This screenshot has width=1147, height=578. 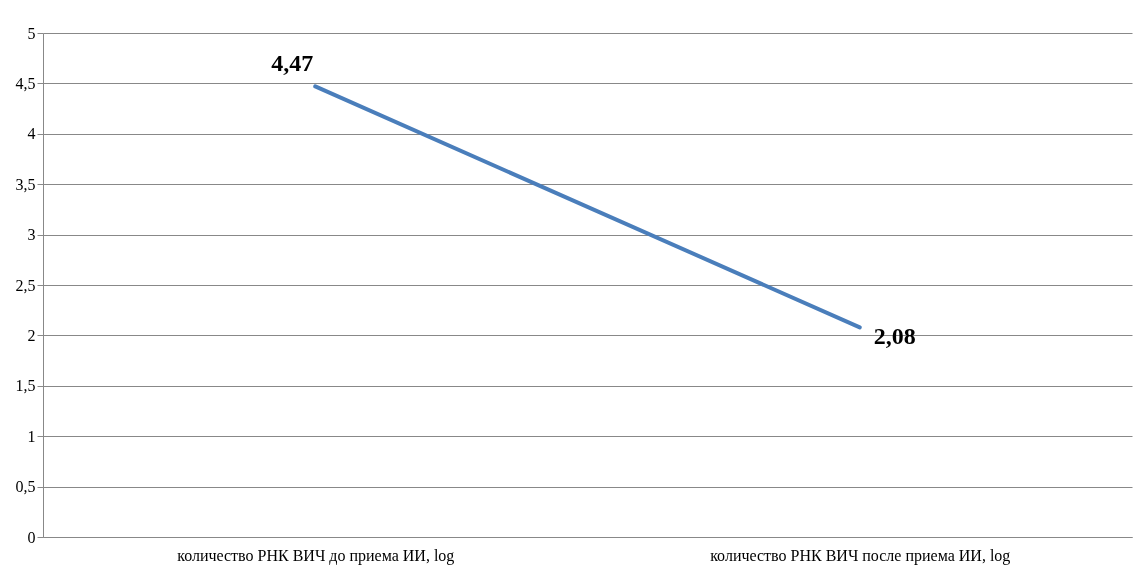 I want to click on y-tick-label: 0,5, so click(x=25, y=487).